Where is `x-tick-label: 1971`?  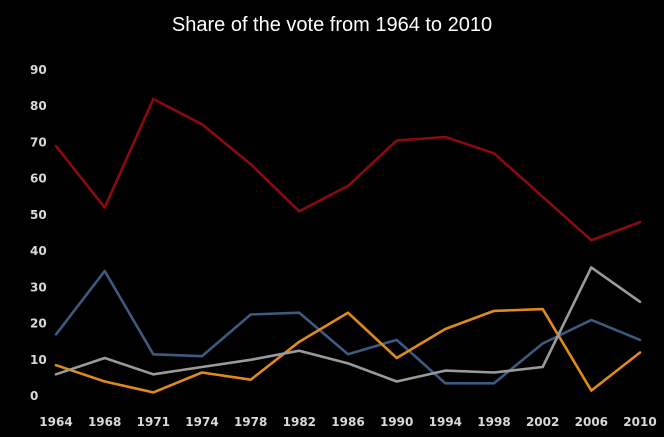 x-tick-label: 1971 is located at coordinates (153, 422).